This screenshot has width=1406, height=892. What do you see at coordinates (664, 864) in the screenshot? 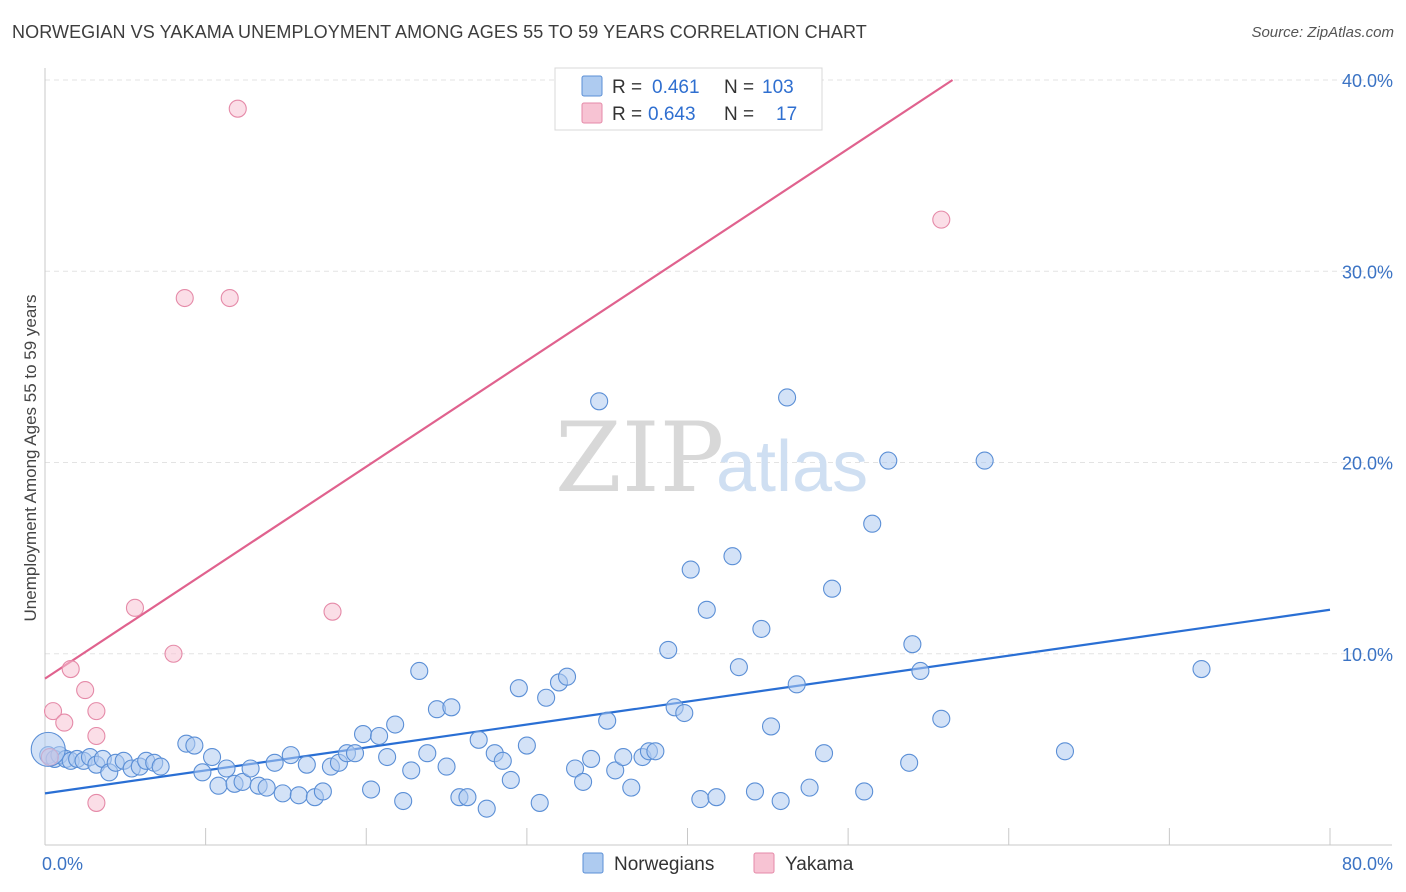
I see `bottom-legend-label-norwegians: Norwegians` at bounding box center [664, 864].